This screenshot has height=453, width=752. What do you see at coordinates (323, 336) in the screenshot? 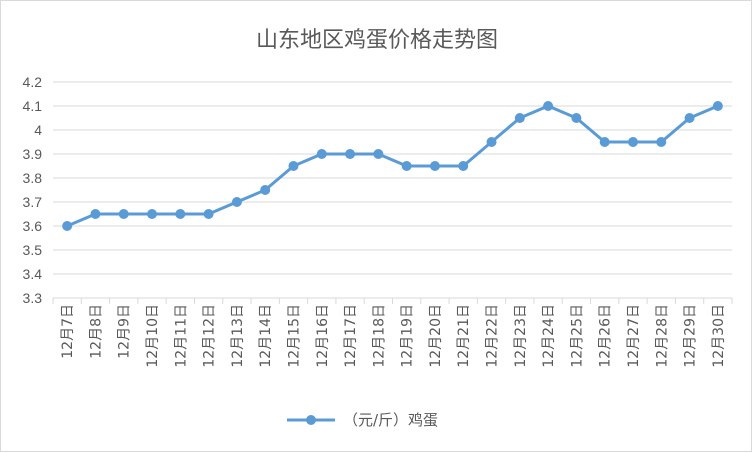
I see `x-tick-label: 12月16日` at bounding box center [323, 336].